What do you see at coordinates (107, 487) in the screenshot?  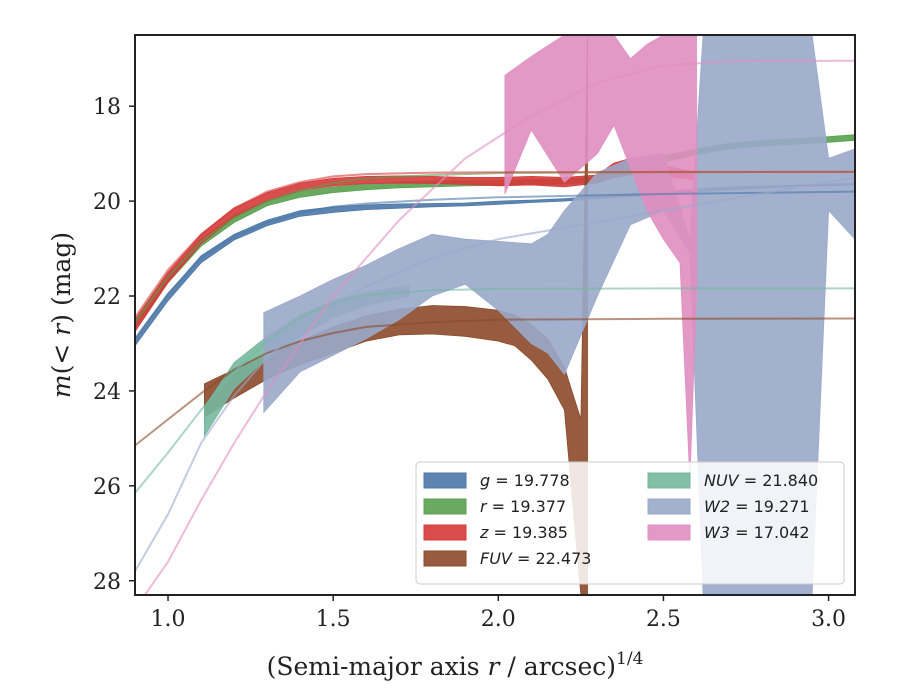 I see `y-tick-label: 26` at bounding box center [107, 487].